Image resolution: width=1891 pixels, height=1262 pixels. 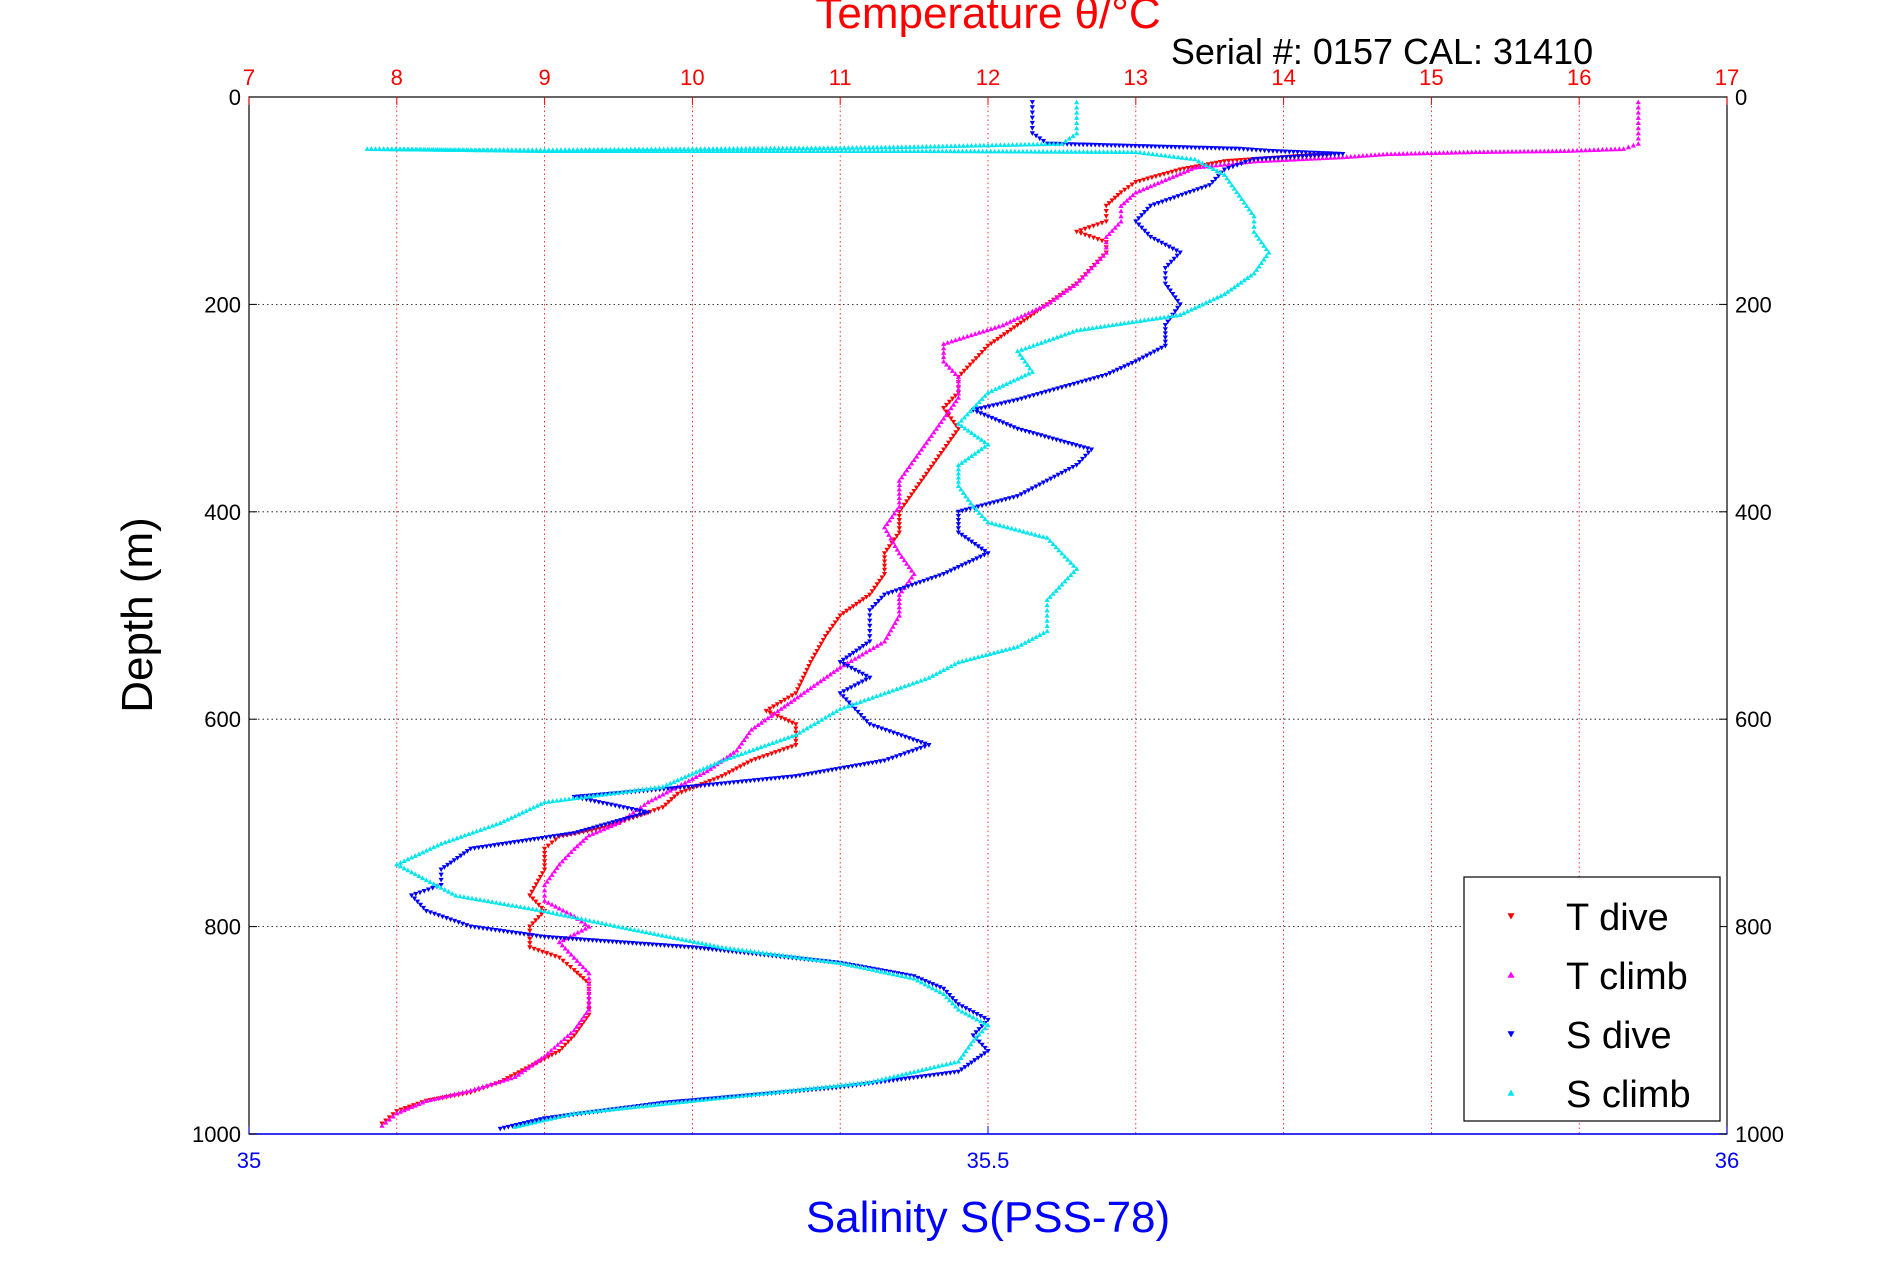 I want to click on tick-label-temperature: 8, so click(x=397, y=77).